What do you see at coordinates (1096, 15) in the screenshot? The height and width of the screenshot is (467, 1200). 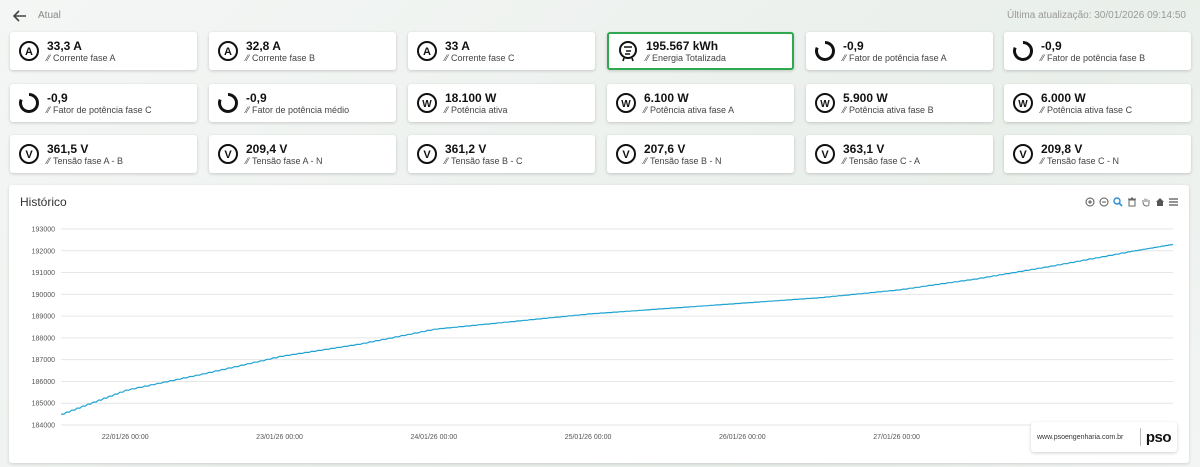 I see `last-update-timestamp: Última atualização: 30/01/2026 09:14:50` at bounding box center [1096, 15].